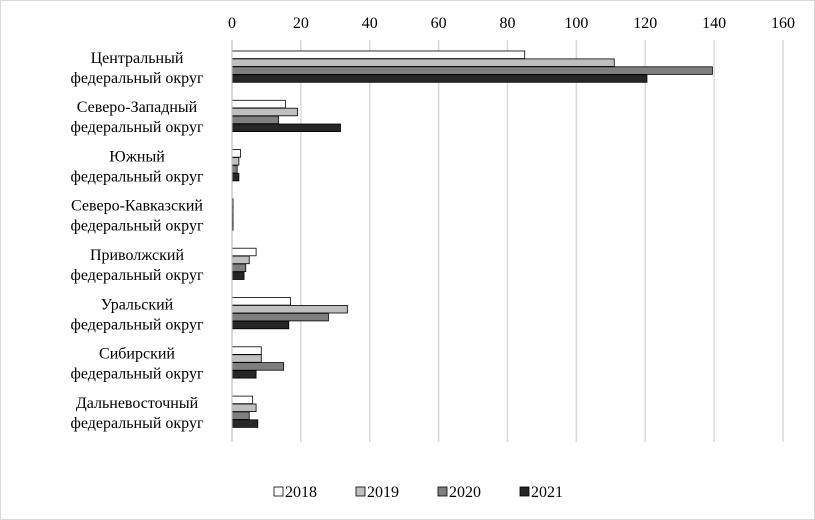  I want to click on legend-label-2021: 2021, so click(547, 492).